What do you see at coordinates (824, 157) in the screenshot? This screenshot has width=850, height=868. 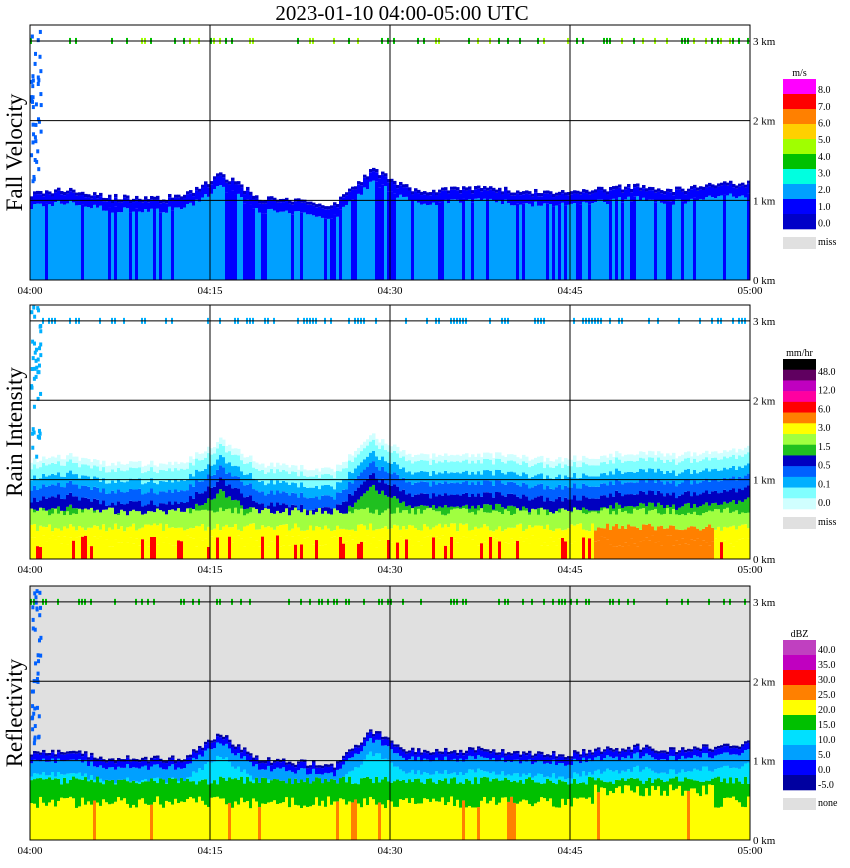 I see `legend-level: 4.0` at bounding box center [824, 157].